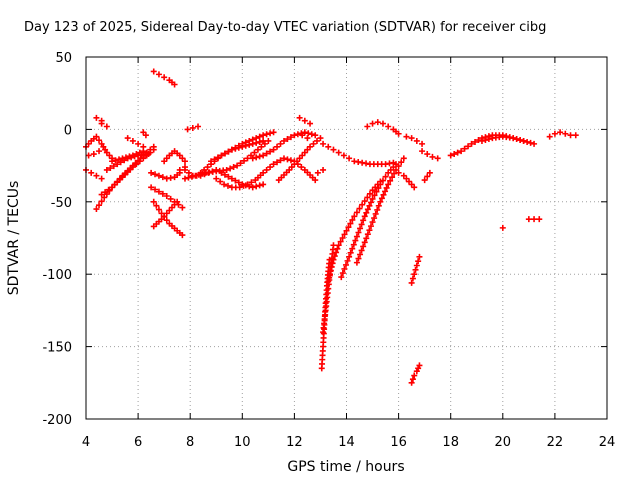 The width and height of the screenshot is (640, 480). I want to click on x-tick-label: 22, so click(555, 442).